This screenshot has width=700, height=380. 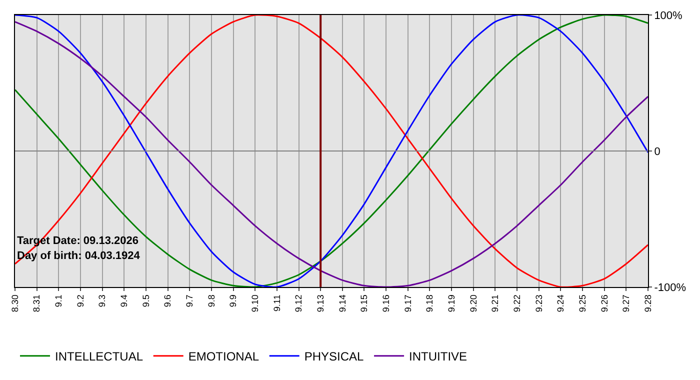 What do you see at coordinates (211, 301) in the screenshot?
I see `x-tick-label: 9.8` at bounding box center [211, 301].